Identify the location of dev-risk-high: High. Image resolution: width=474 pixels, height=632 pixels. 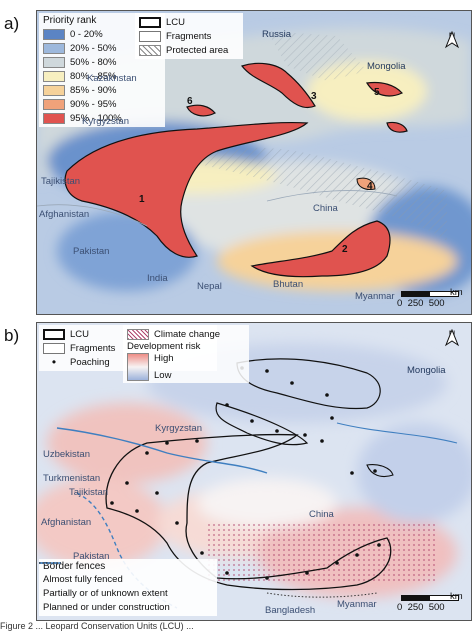
(164, 358).